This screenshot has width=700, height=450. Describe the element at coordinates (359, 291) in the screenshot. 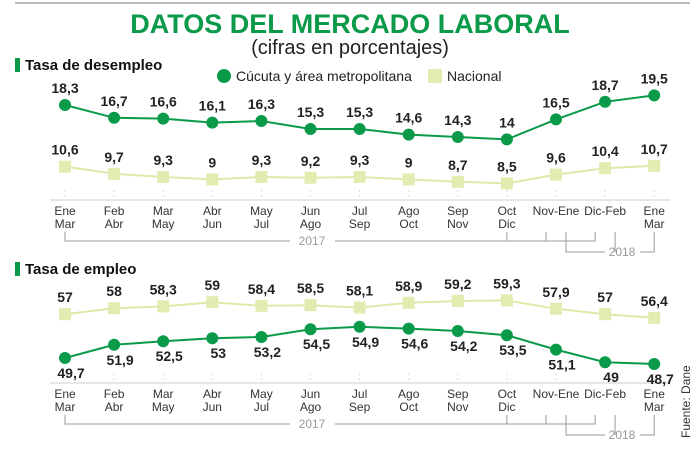

I see `data-label-nacional: 58,1` at that location.